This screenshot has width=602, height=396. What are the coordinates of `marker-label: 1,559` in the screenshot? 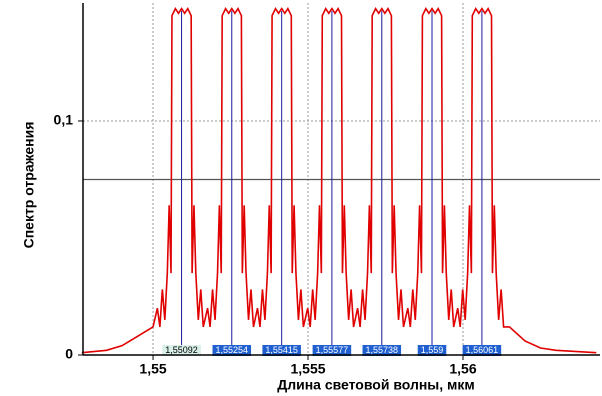 It's located at (432, 350).